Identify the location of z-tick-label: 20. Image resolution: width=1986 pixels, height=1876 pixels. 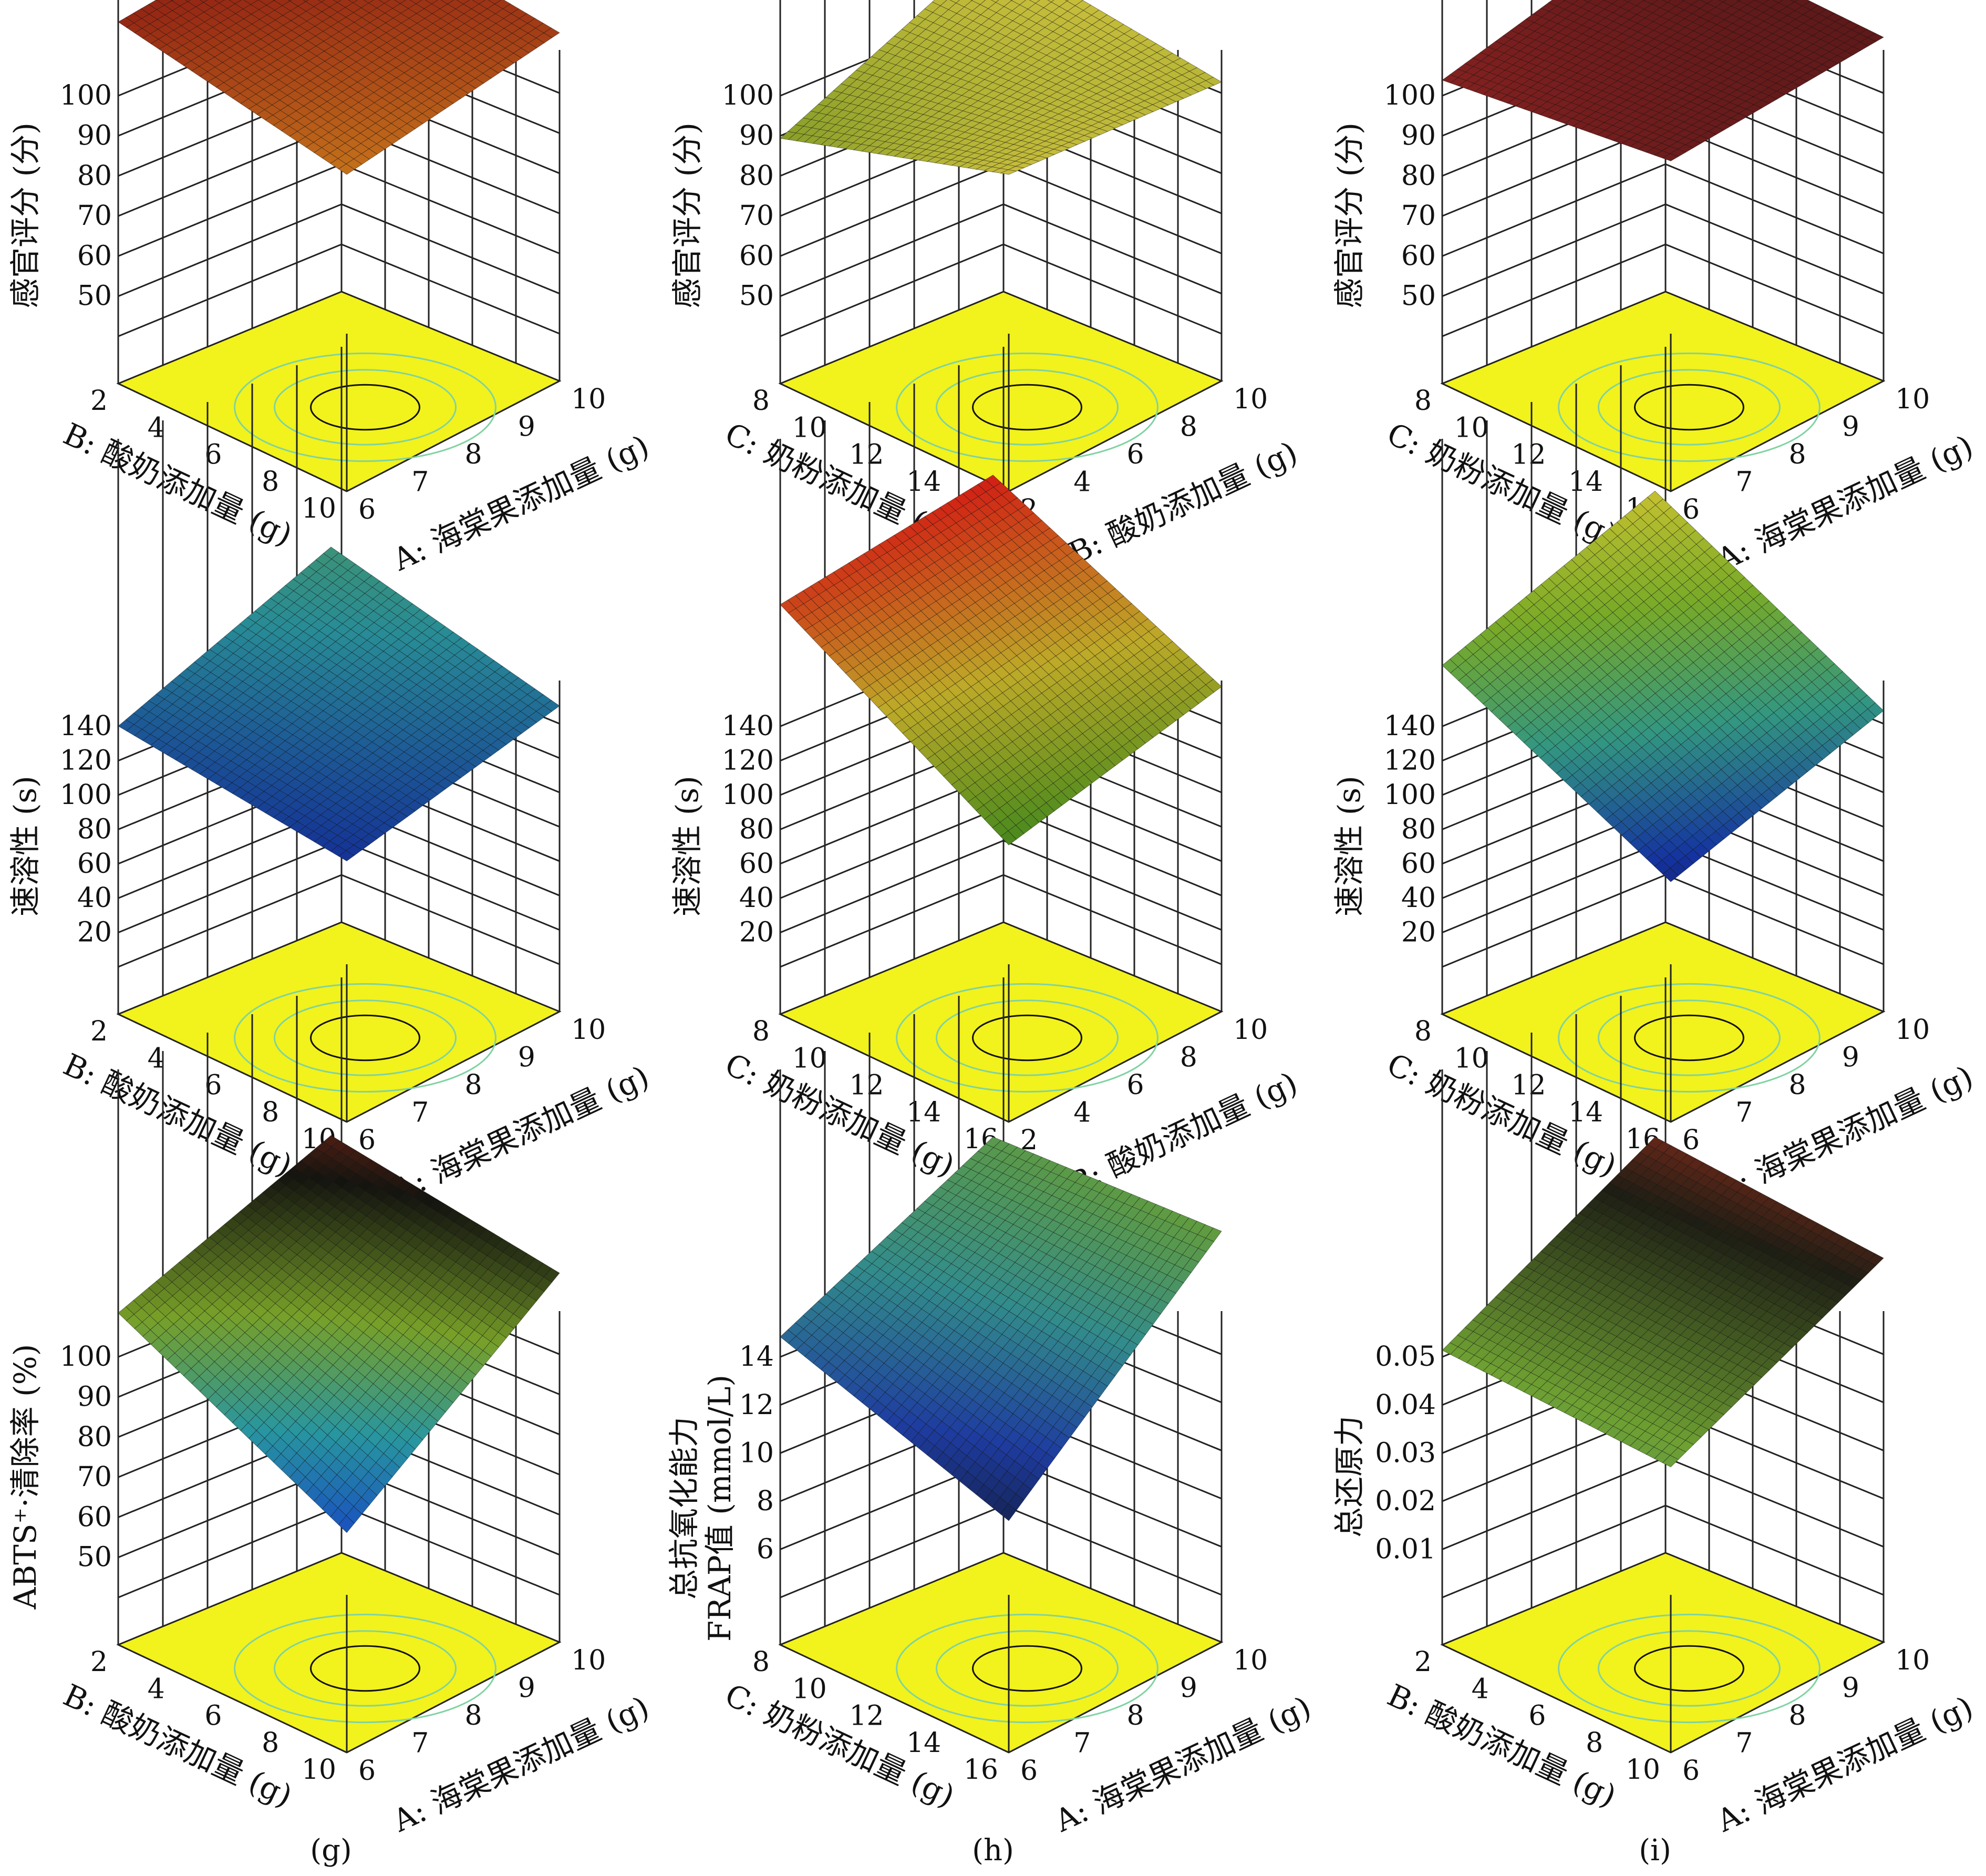
(756, 933).